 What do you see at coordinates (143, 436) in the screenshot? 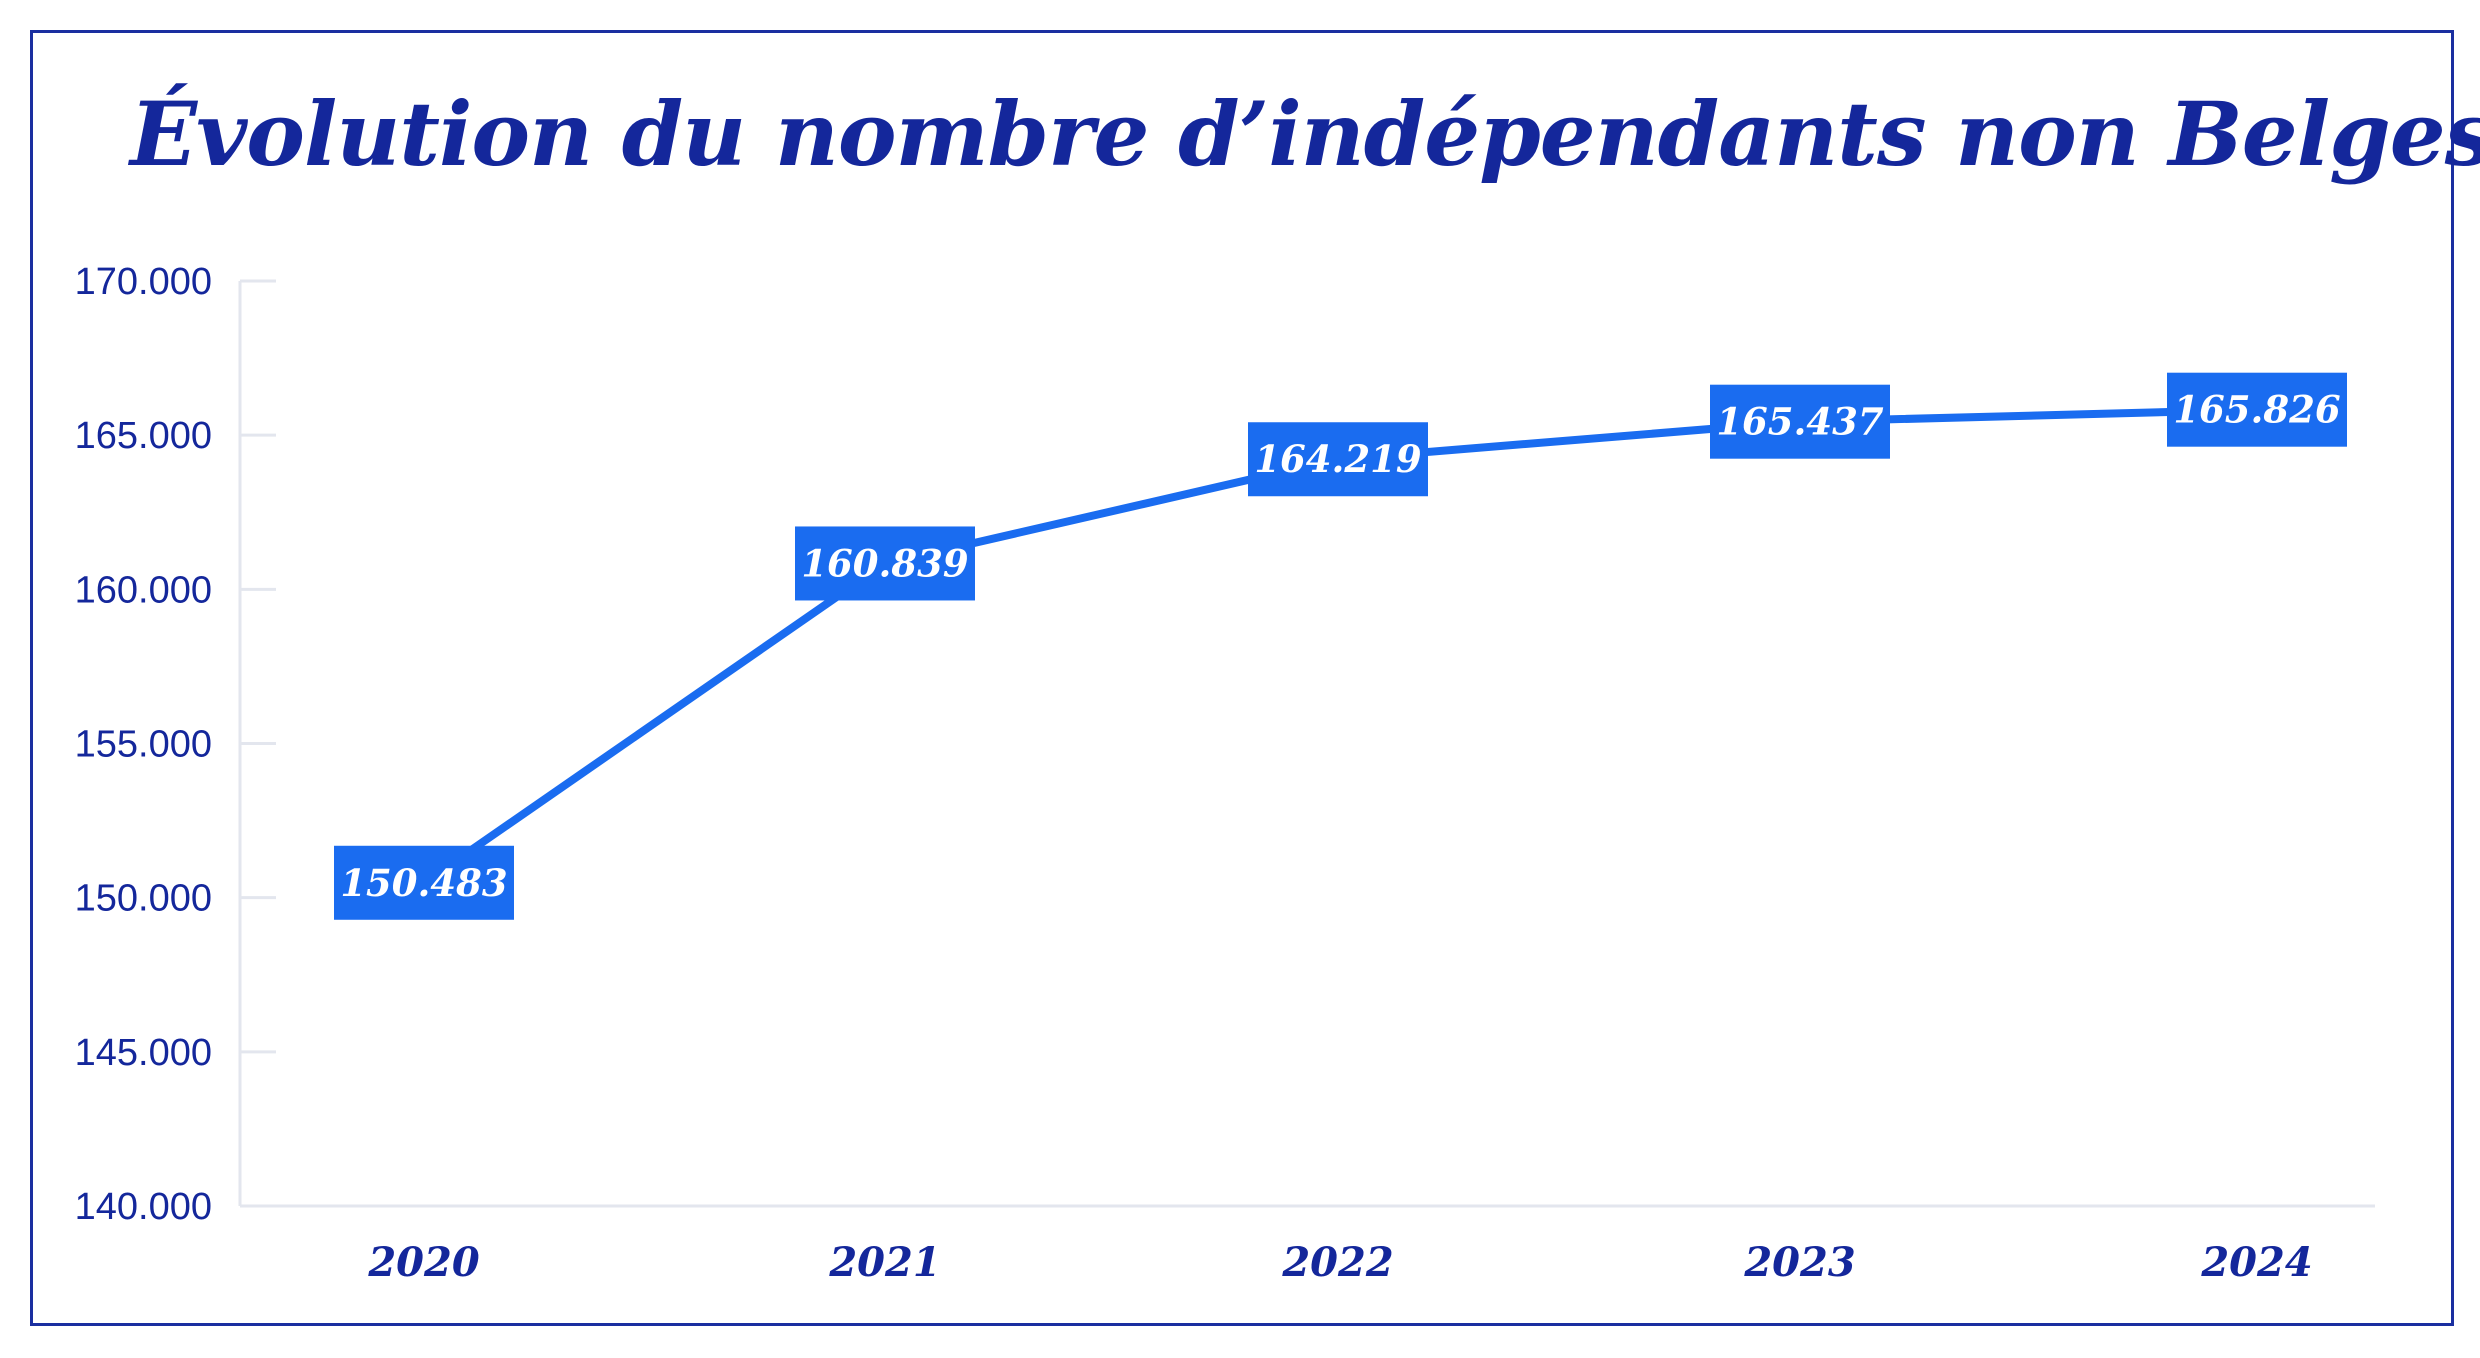
I see `y-tick-label: 165.000` at bounding box center [143, 436].